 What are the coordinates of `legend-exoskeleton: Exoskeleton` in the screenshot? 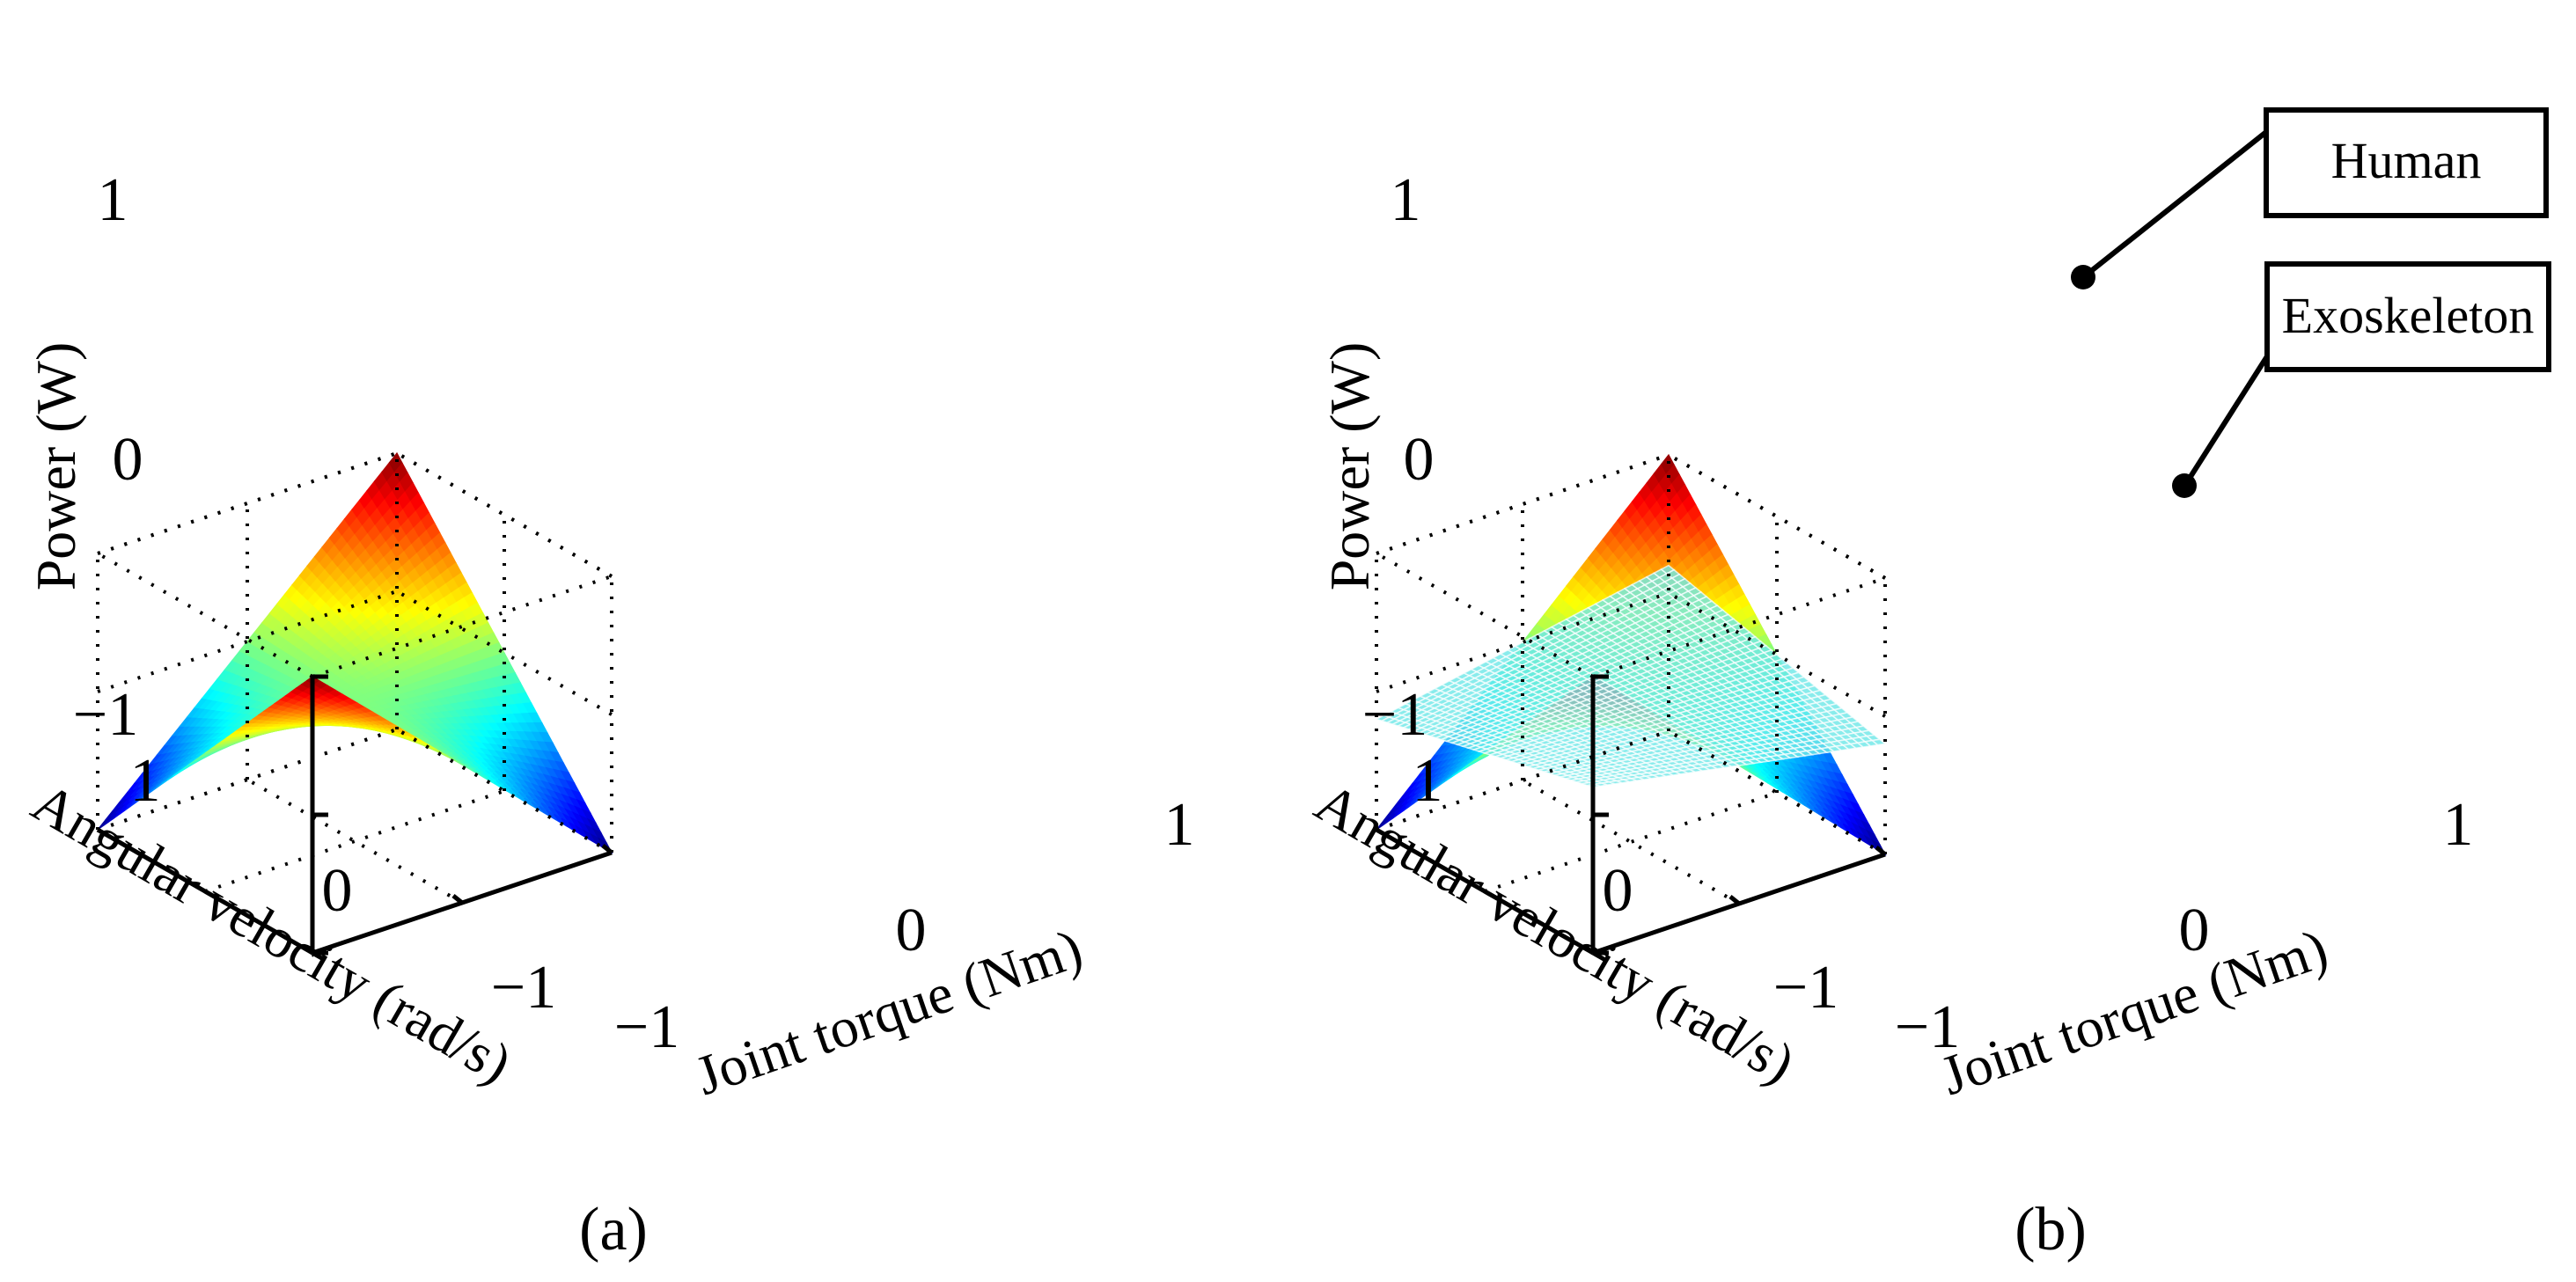 It's located at (2361, 379).